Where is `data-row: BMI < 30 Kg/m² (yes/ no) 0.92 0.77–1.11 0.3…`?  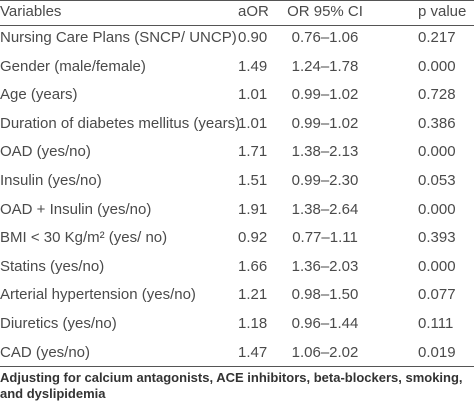 data-row: BMI < 30 Kg/m² (yes/ no) 0.92 0.77–1.11 0.3… is located at coordinates (237, 238).